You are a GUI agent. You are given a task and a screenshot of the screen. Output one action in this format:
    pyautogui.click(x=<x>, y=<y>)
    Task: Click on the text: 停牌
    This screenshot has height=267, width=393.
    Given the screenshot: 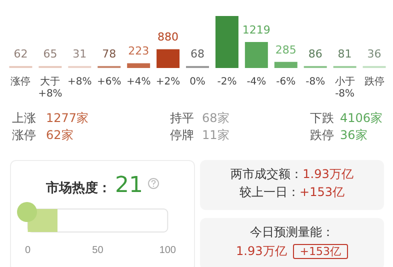 What is the action you would take?
    pyautogui.click(x=182, y=135)
    